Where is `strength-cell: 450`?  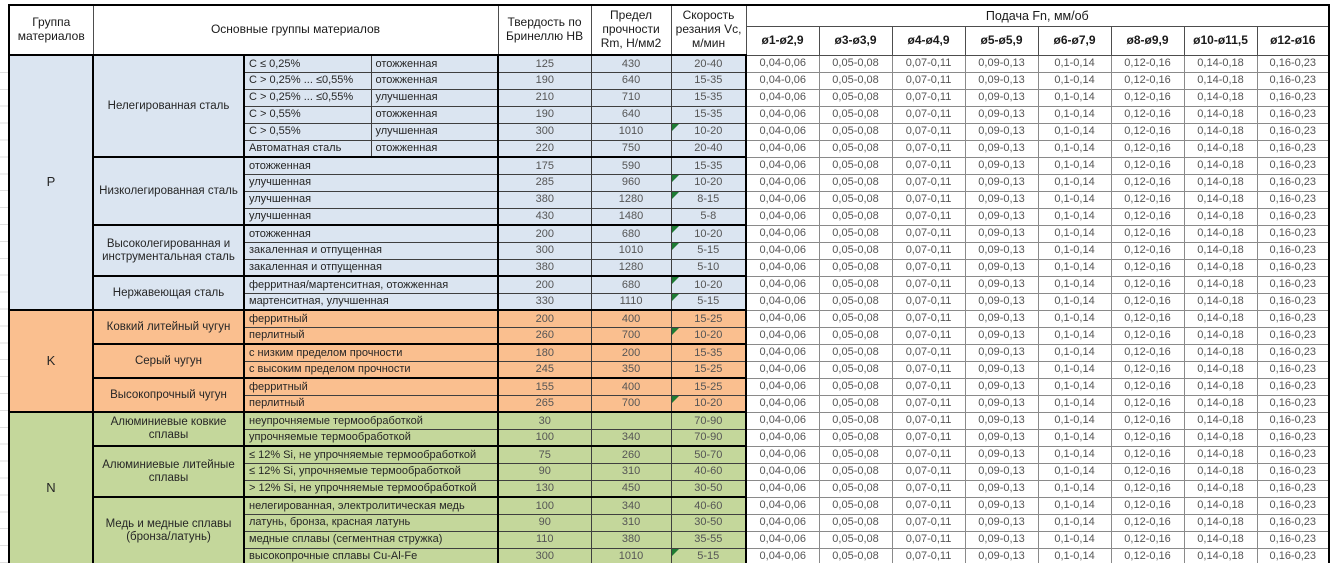 strength-cell: 450 is located at coordinates (631, 488).